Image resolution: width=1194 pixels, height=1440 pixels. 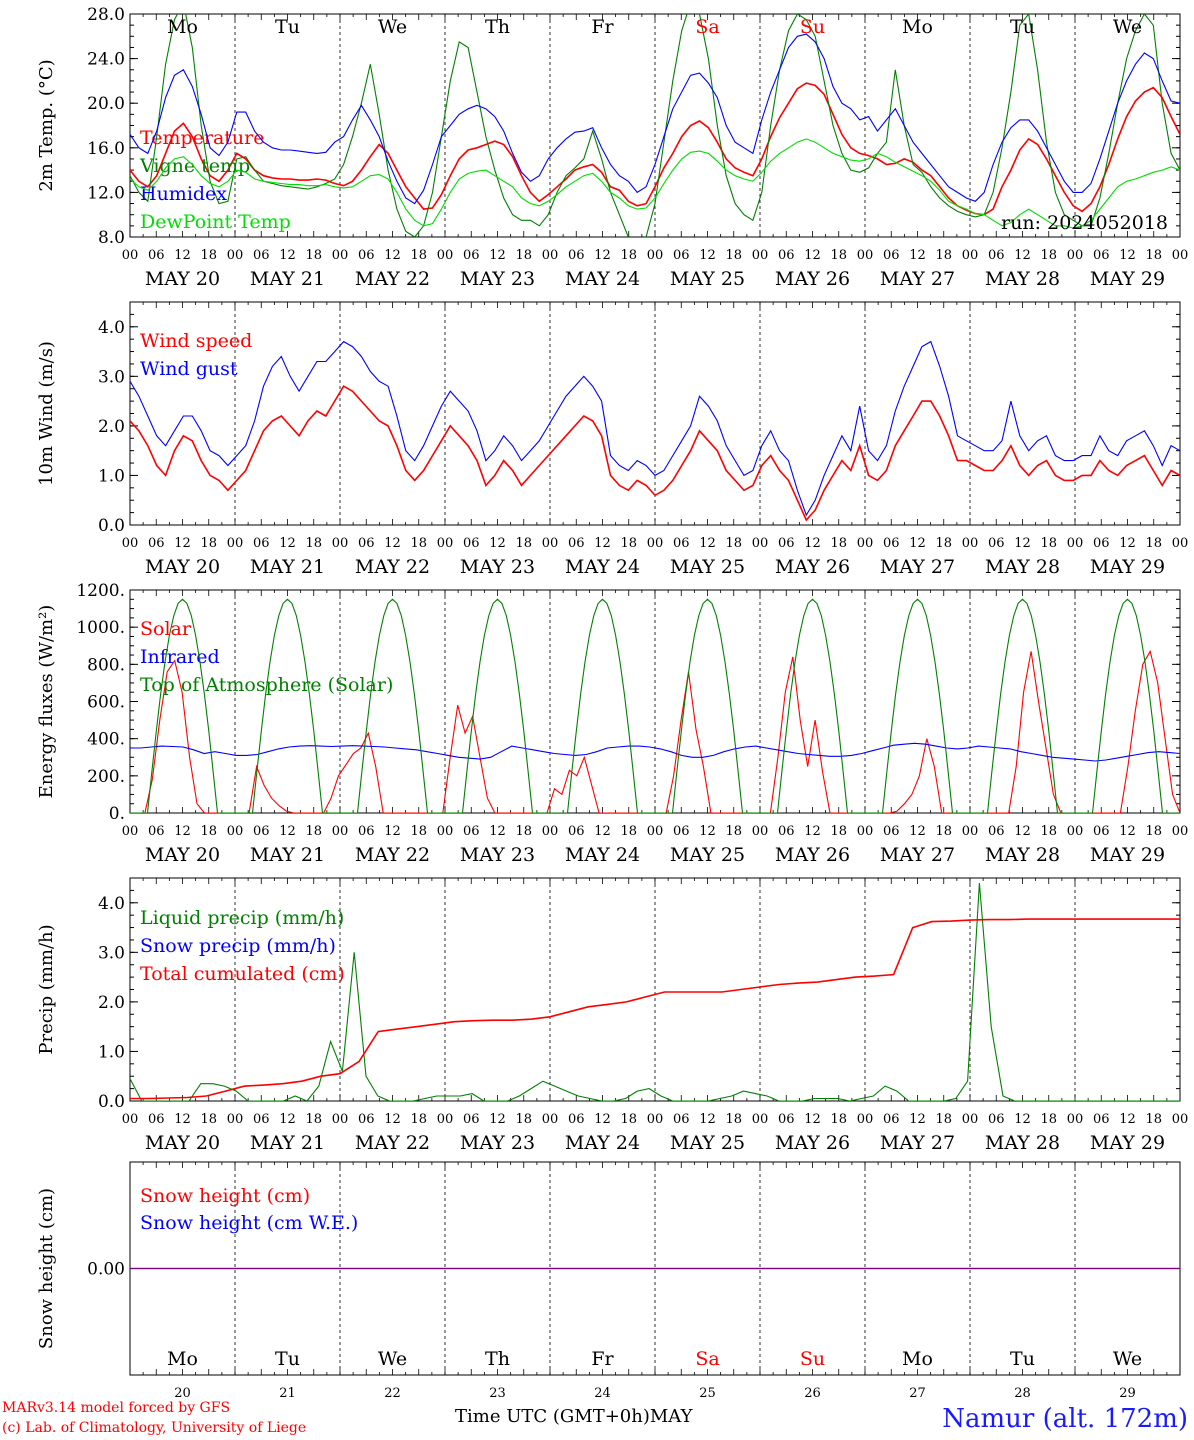 I want to click on y-tick-label: 4.0, so click(x=111, y=904).